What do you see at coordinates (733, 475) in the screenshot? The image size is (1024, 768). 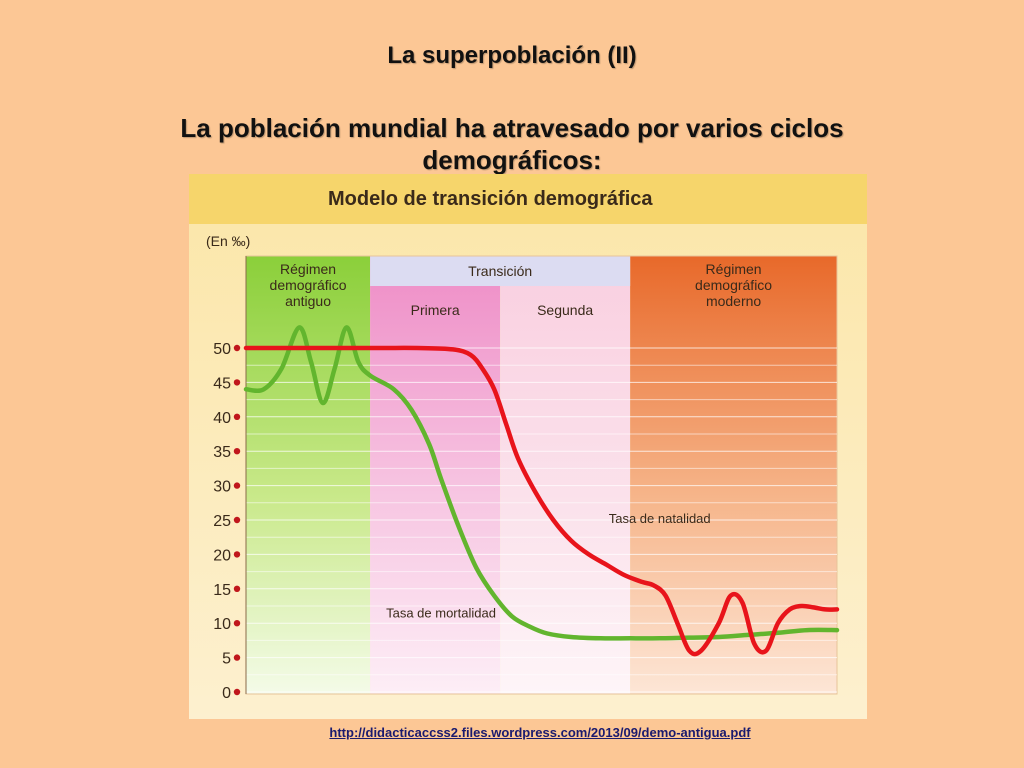 I see `band-moderno` at bounding box center [733, 475].